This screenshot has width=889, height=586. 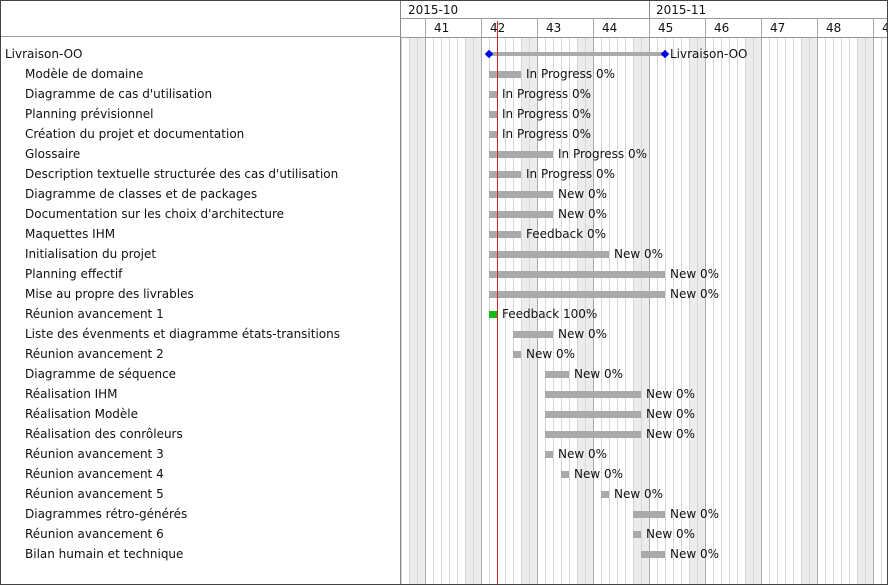 What do you see at coordinates (89, 114) in the screenshot?
I see `task-label: Planning prévisionnel` at bounding box center [89, 114].